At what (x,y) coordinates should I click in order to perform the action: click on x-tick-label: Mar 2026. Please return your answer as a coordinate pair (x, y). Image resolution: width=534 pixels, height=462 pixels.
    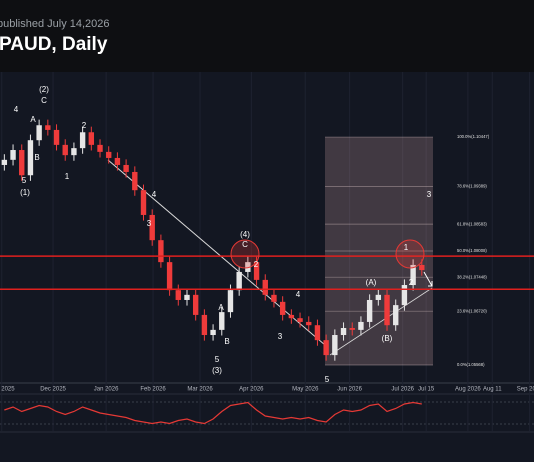
    Looking at the image, I should click on (200, 390).